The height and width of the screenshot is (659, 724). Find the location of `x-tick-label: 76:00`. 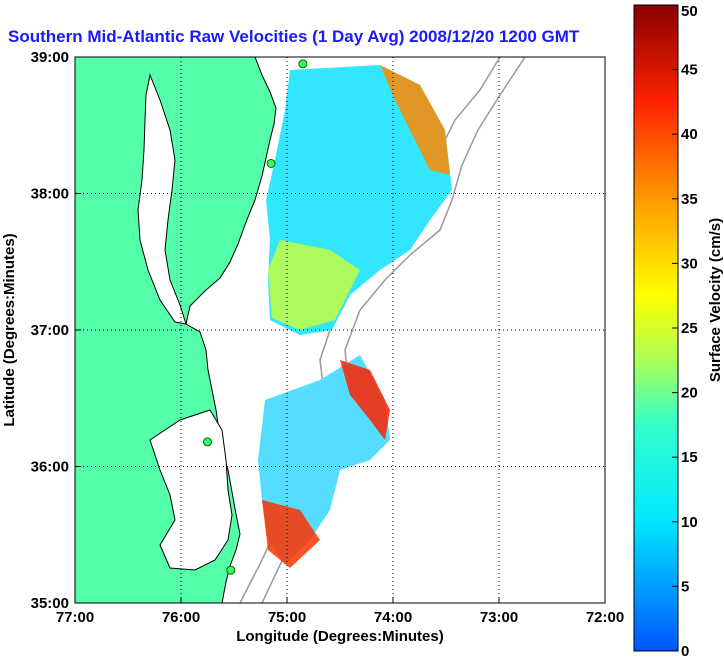

x-tick-label: 76:00 is located at coordinates (181, 617).